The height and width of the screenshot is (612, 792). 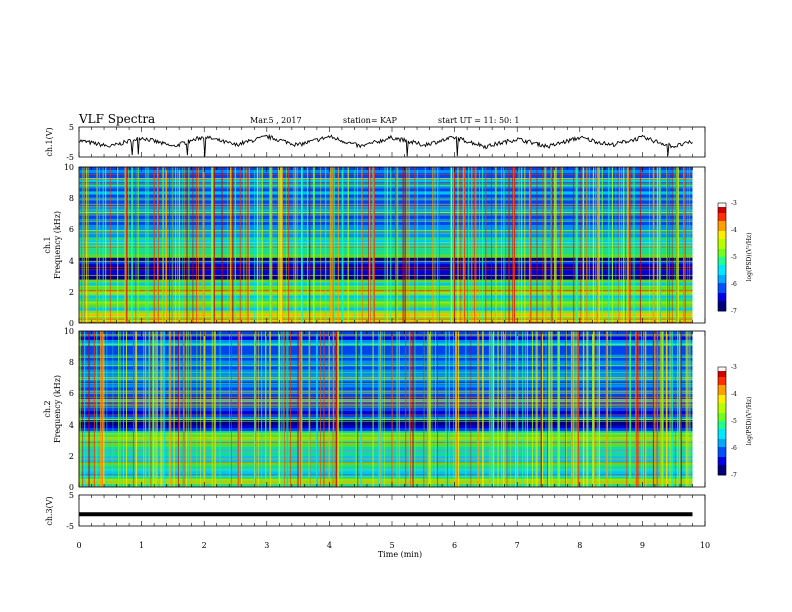 What do you see at coordinates (71, 127) in the screenshot?
I see `ch1-ytick-top: 5` at bounding box center [71, 127].